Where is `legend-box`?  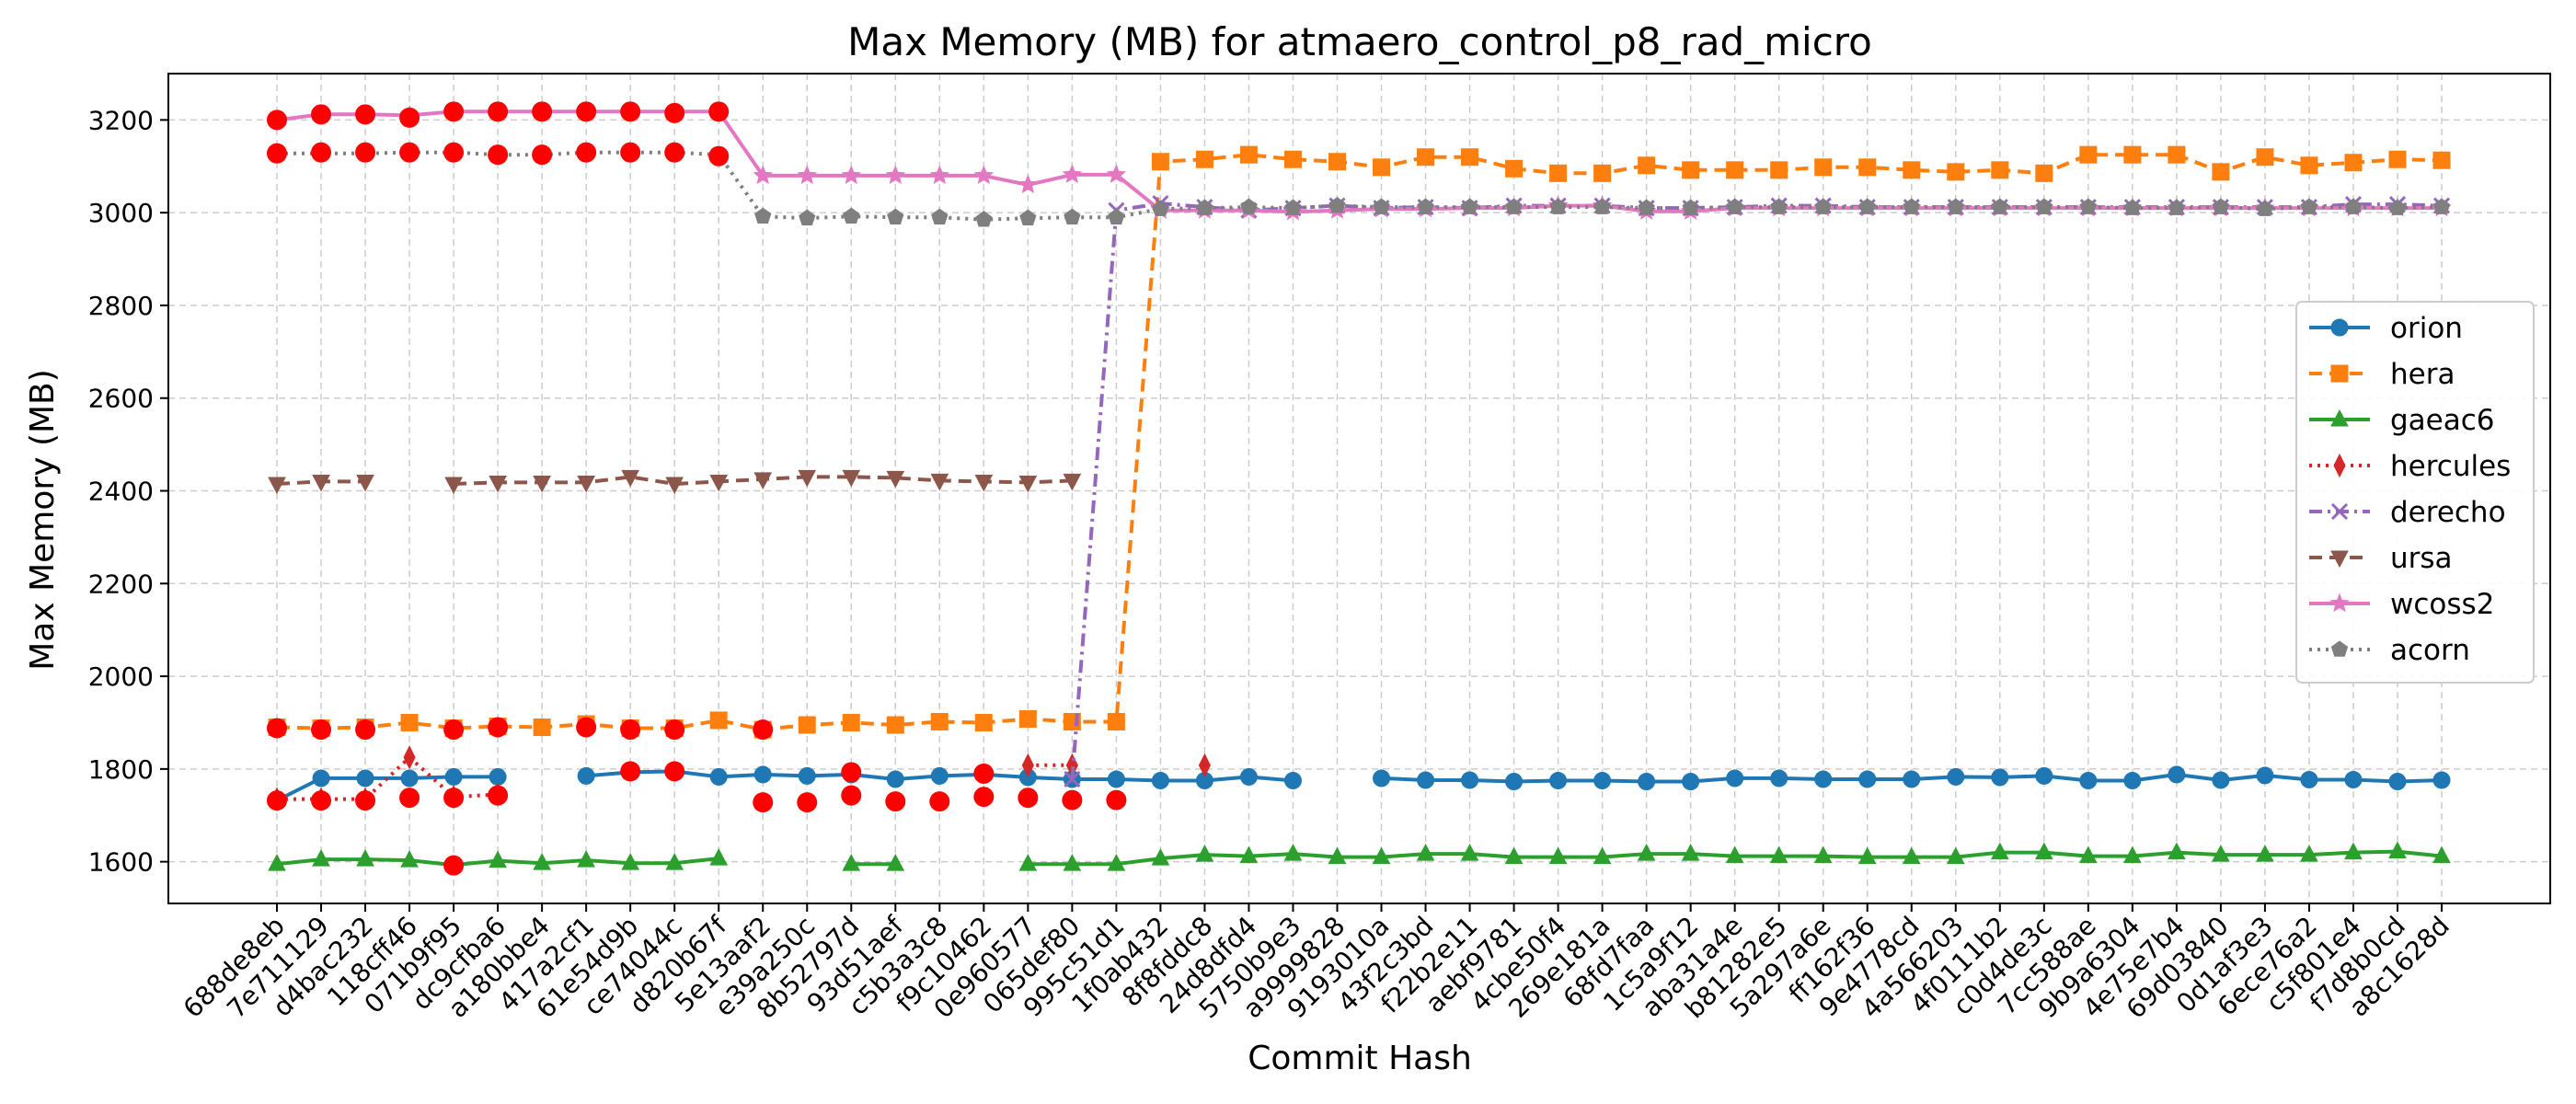 legend-box is located at coordinates (2415, 493).